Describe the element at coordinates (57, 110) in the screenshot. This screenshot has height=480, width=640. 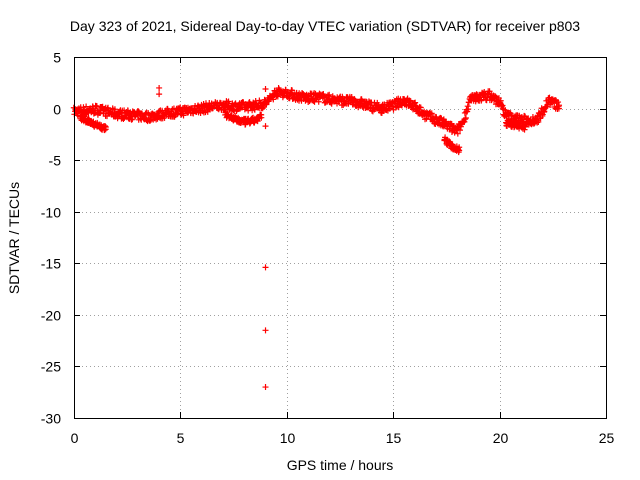
I see `y-tick-label: 0` at that location.